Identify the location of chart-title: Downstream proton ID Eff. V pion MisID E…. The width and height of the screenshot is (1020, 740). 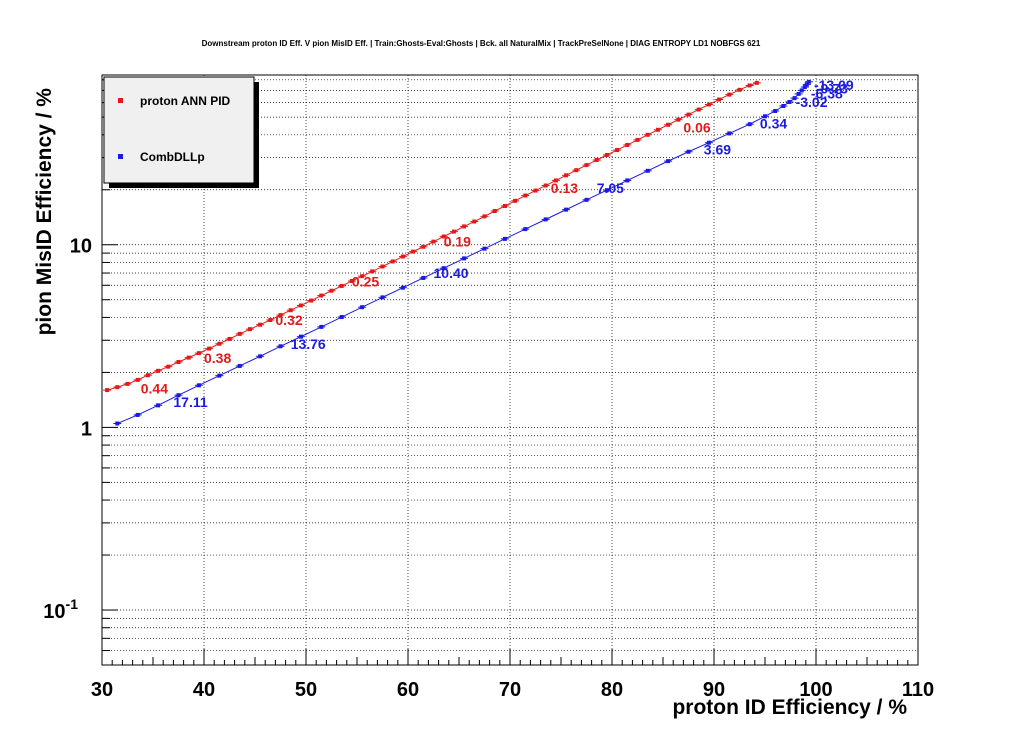
(481, 43).